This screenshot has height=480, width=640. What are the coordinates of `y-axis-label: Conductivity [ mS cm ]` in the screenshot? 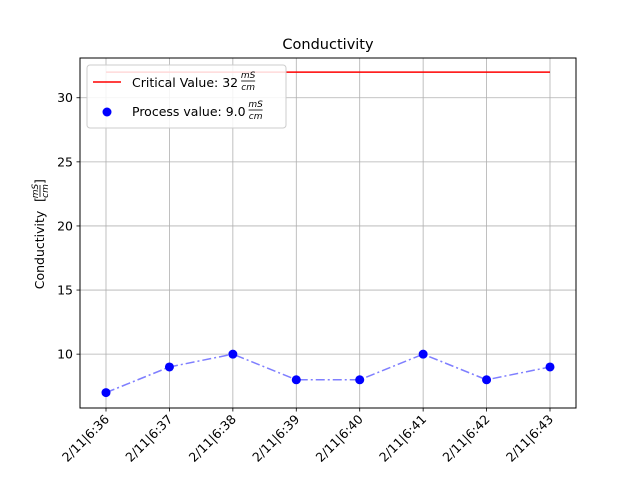 It's located at (41, 234).